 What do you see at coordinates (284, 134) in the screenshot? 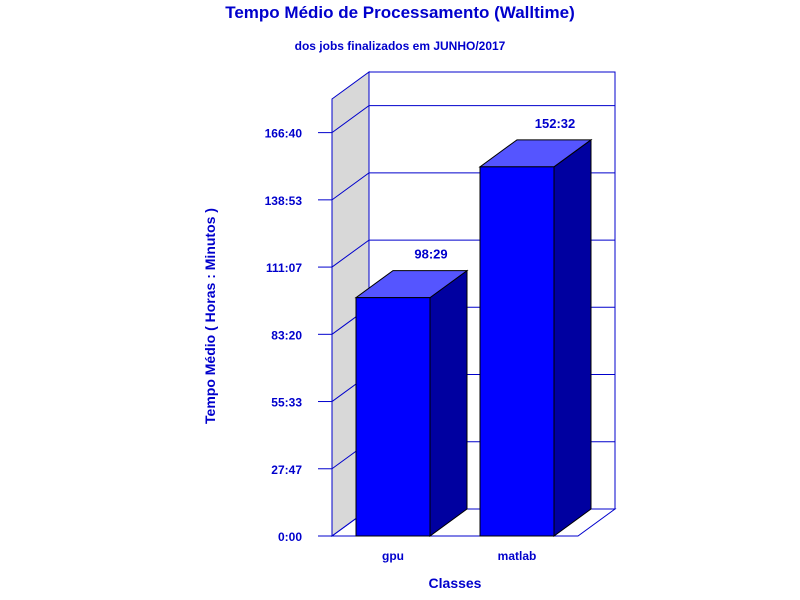
I see `y-tick-label: 166:40` at bounding box center [284, 134].